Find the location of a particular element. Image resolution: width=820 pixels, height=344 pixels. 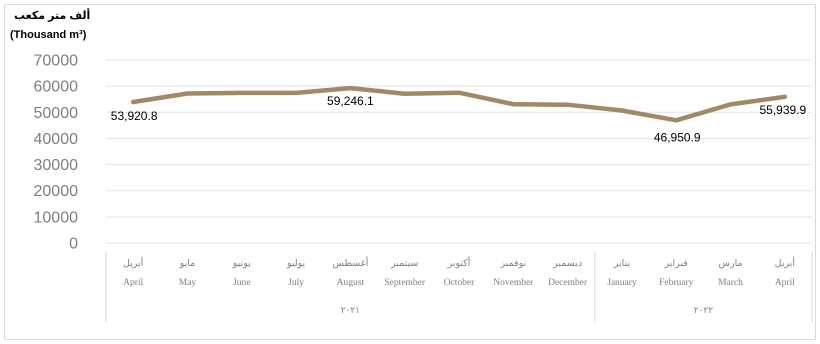

y-tick-label: 40000 is located at coordinates (56, 139).